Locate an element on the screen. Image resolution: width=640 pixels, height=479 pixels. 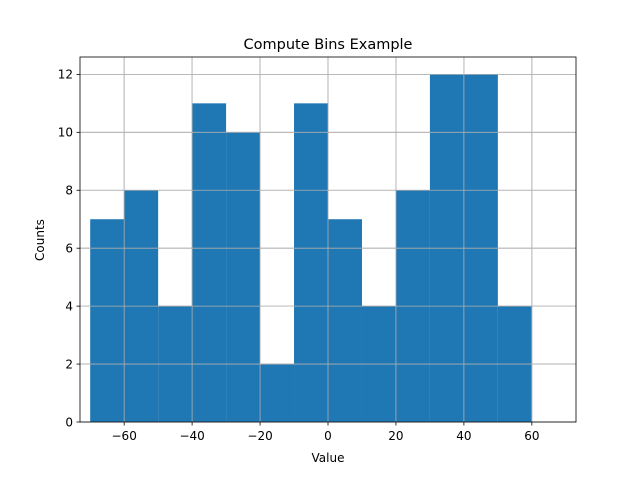
chart-title: Compute Bins Example is located at coordinates (328, 45).